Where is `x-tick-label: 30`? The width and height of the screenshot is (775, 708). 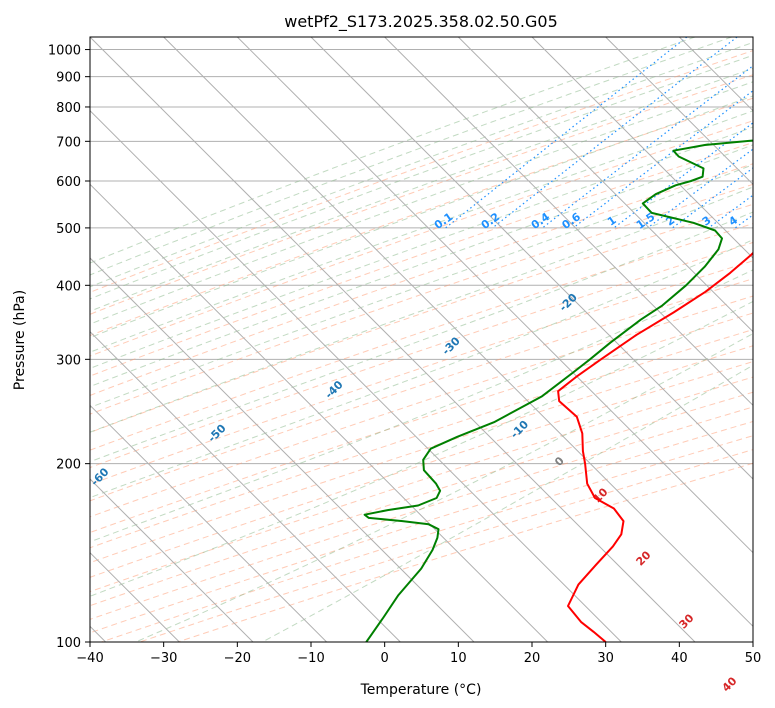 x-tick-label: 30 is located at coordinates (605, 658).